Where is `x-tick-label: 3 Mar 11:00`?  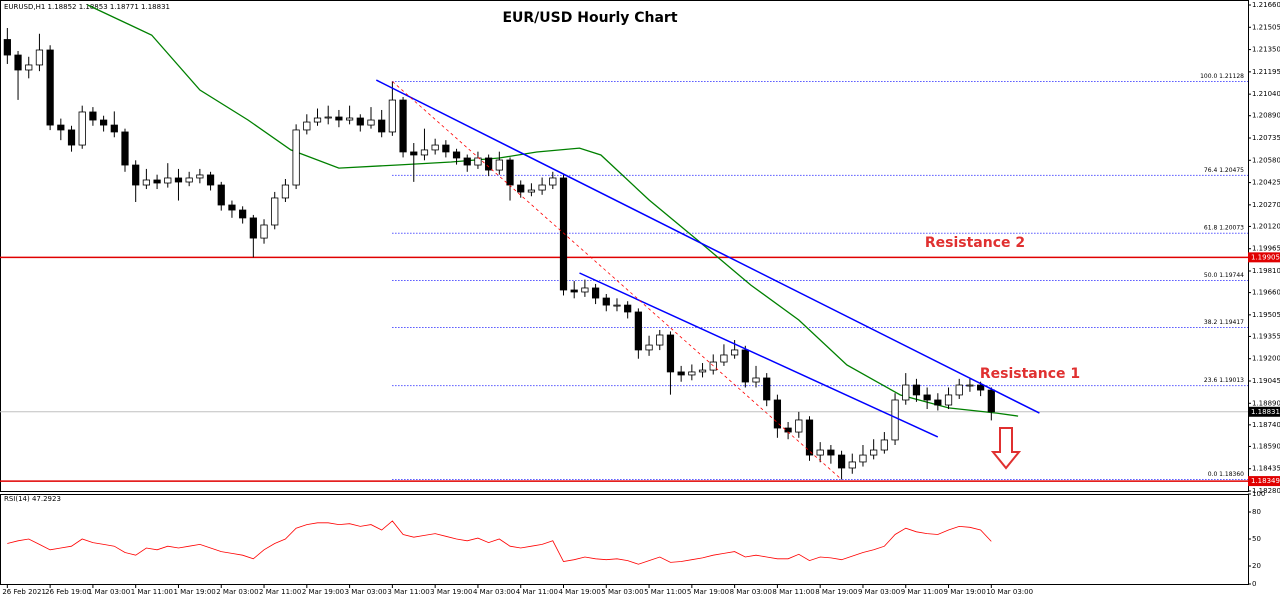 x-tick-label: 3 Mar 11:00 is located at coordinates (408, 592).